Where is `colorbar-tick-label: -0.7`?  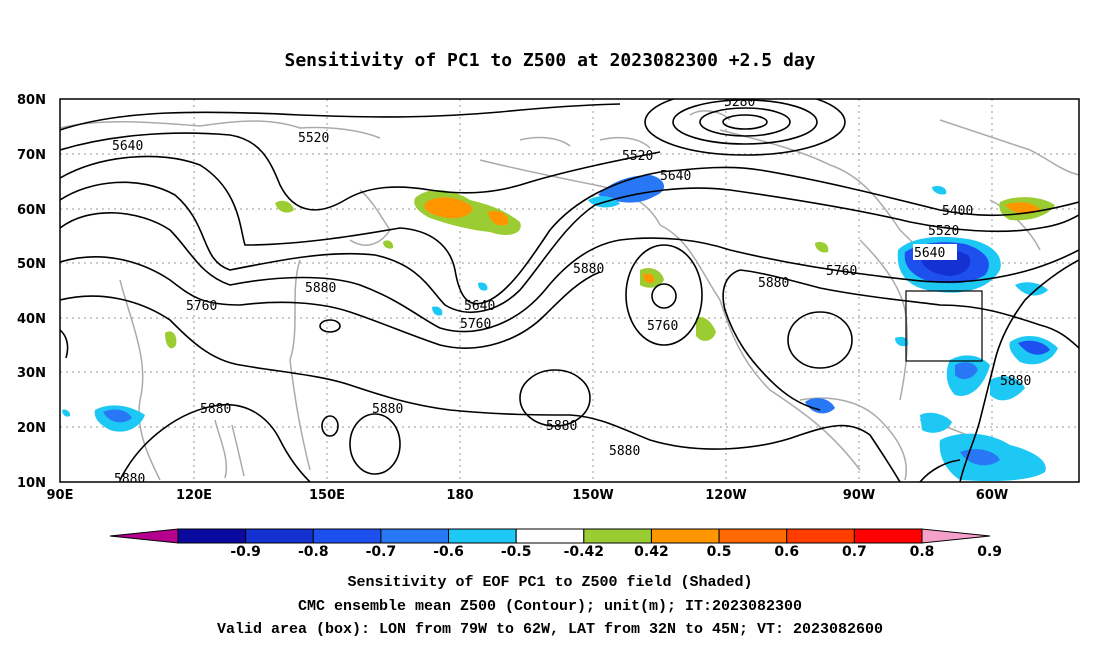
colorbar-tick-label: -0.7 is located at coordinates (381, 552).